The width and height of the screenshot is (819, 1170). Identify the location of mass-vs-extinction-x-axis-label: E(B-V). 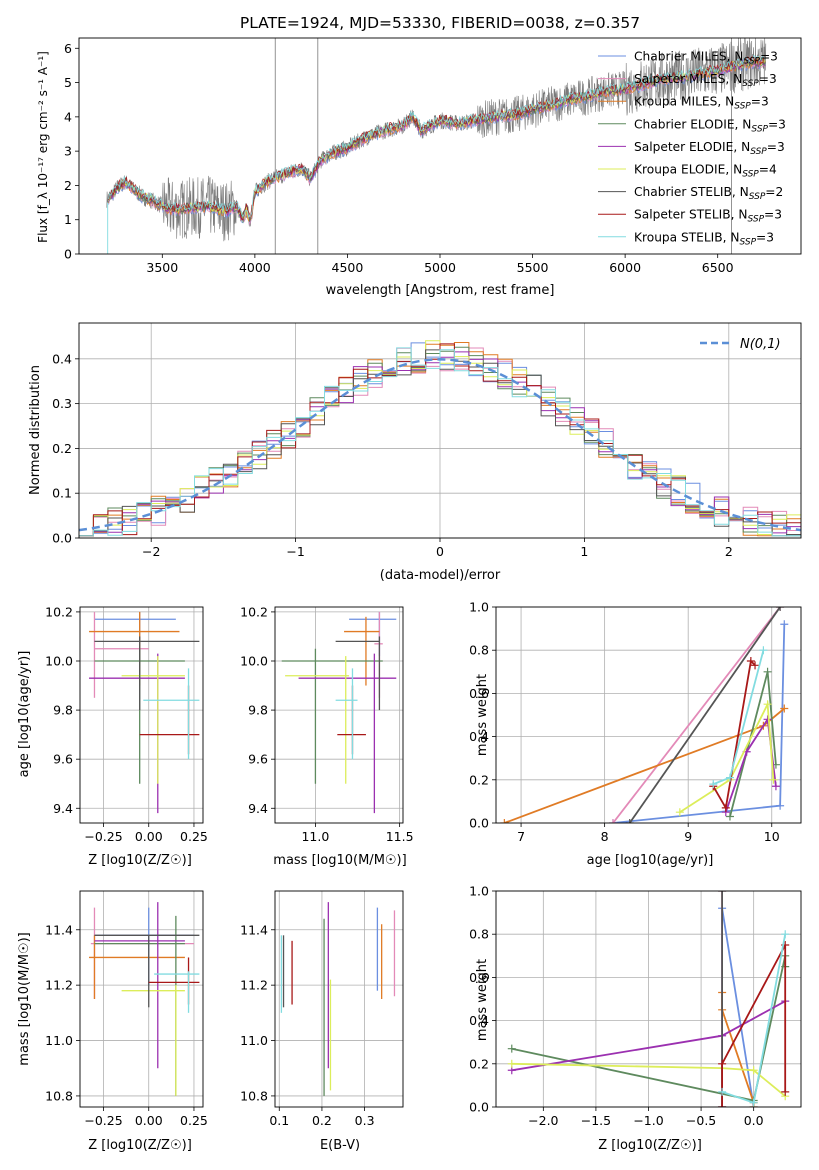
(340, 1145).